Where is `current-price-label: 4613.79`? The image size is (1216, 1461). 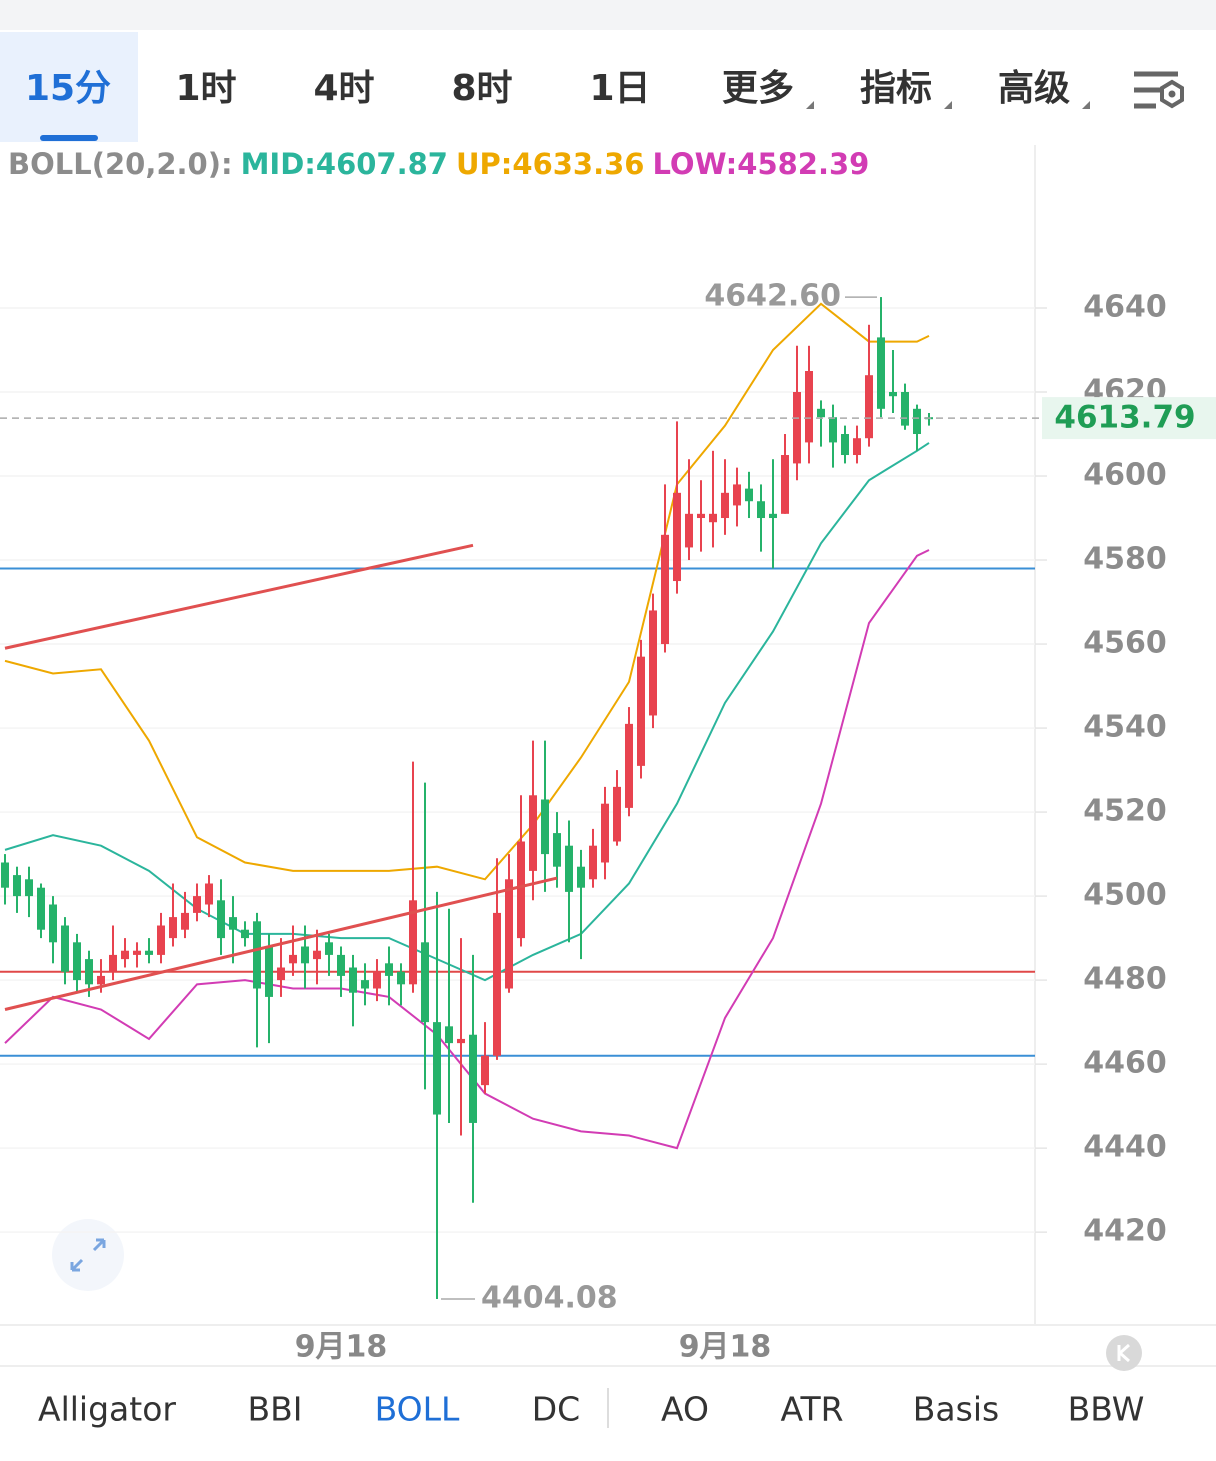
current-price-label: 4613.79 is located at coordinates (1124, 418).